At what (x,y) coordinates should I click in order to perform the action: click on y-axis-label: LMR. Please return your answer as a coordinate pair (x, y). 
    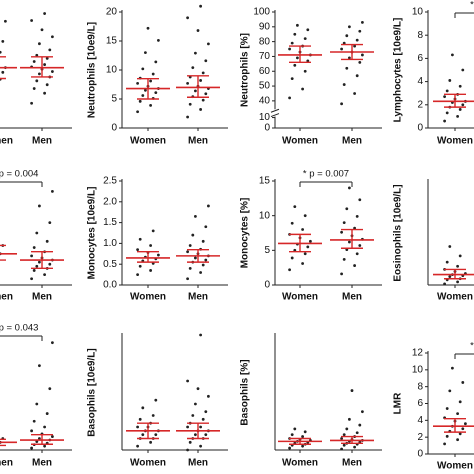
    Looking at the image, I should click on (398, 403).